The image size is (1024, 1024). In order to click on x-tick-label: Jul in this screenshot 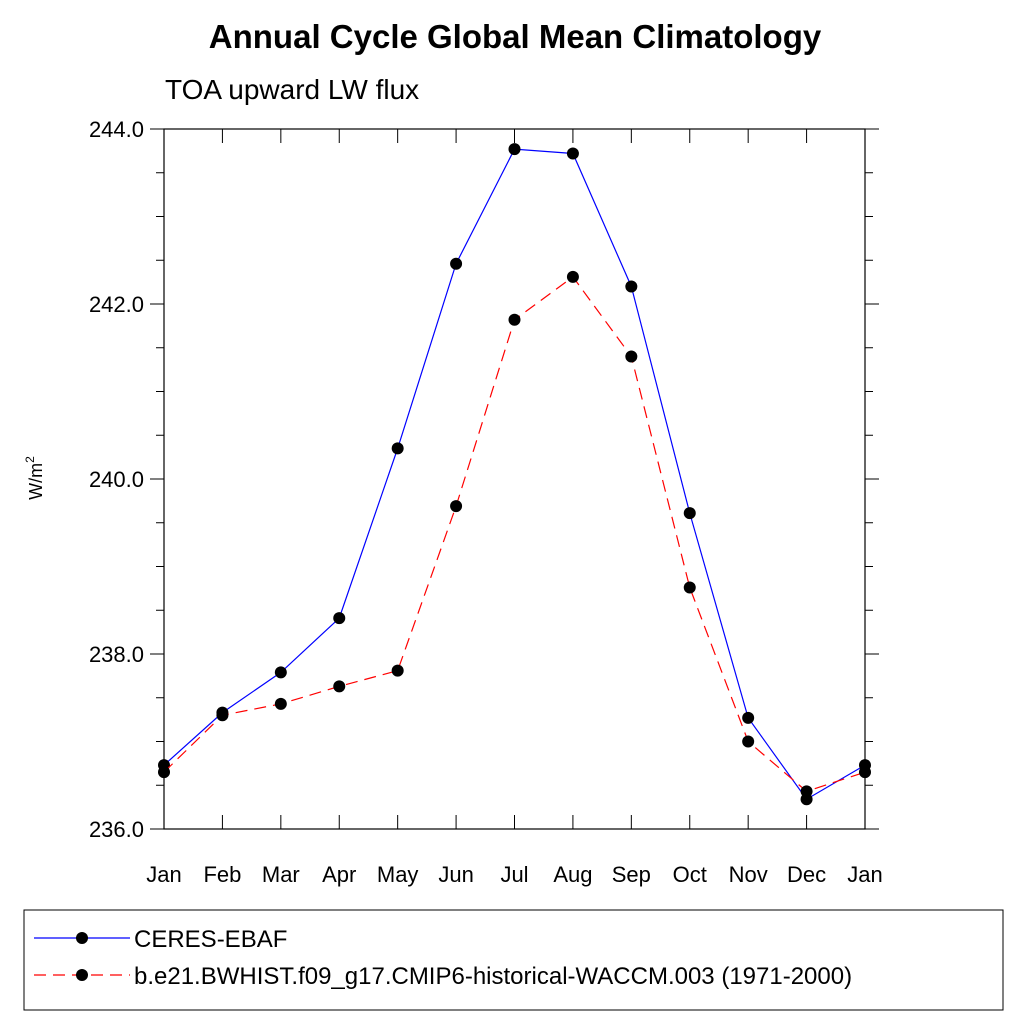, I will do `click(514, 874)`.